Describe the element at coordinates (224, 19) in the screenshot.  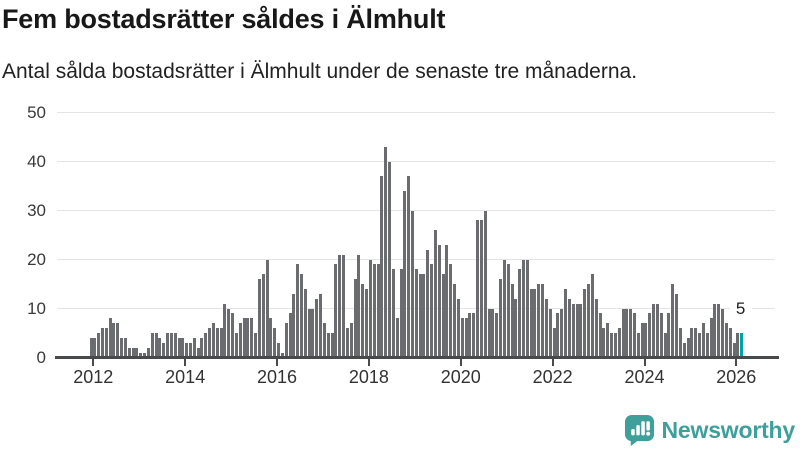
I see `page-title: Fem bostadsrätter såldes i Älmhult` at that location.